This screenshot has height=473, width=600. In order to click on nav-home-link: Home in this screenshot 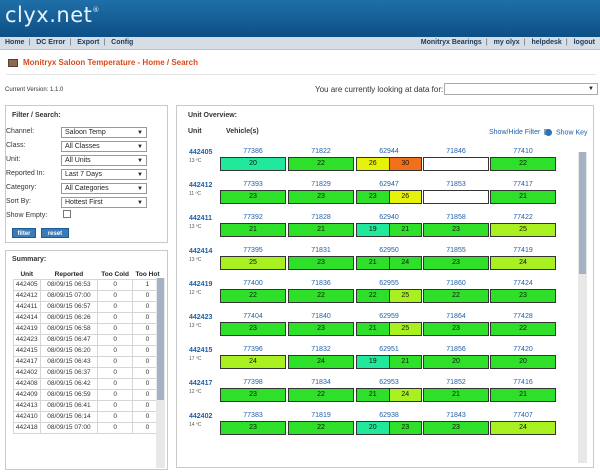, I will do `click(15, 42)`.